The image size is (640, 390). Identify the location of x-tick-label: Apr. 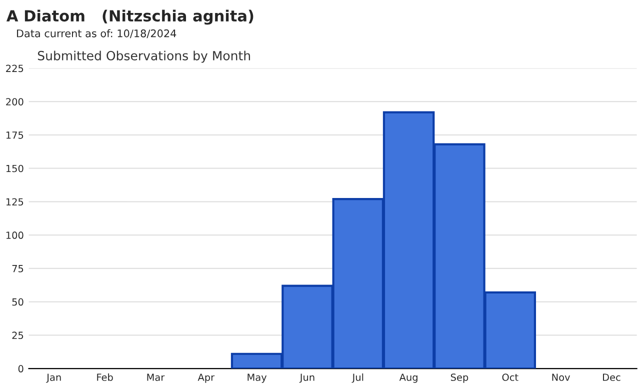
(206, 378).